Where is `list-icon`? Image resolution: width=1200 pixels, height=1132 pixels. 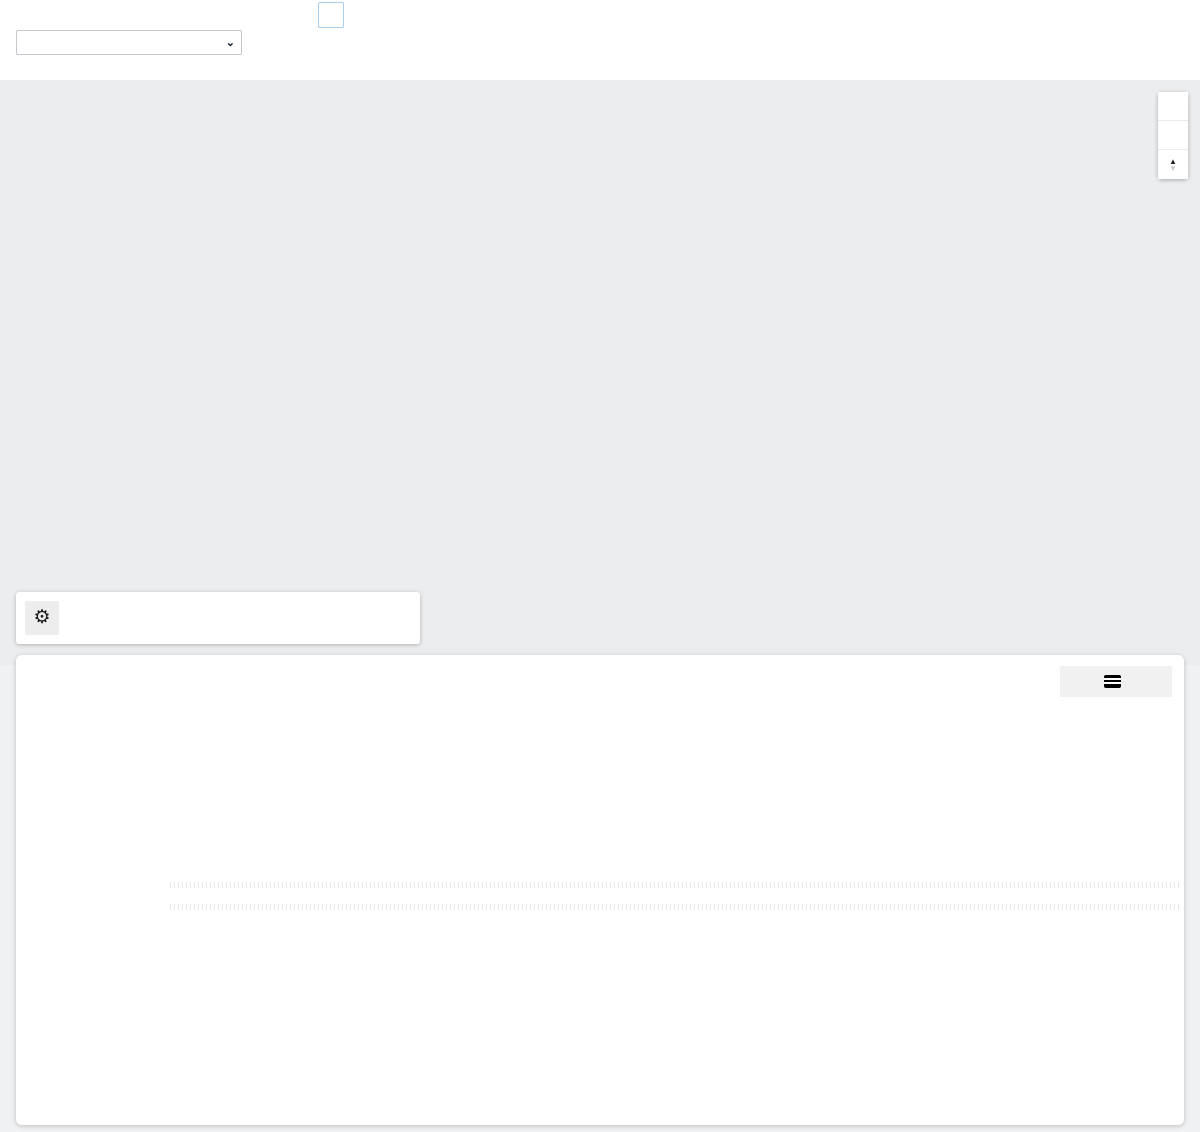
list-icon is located at coordinates (1112, 681).